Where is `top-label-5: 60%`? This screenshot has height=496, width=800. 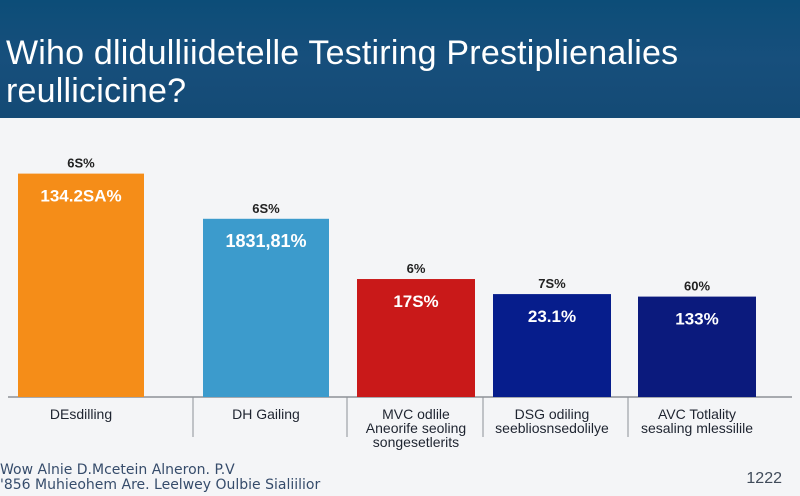 top-label-5: 60% is located at coordinates (697, 286).